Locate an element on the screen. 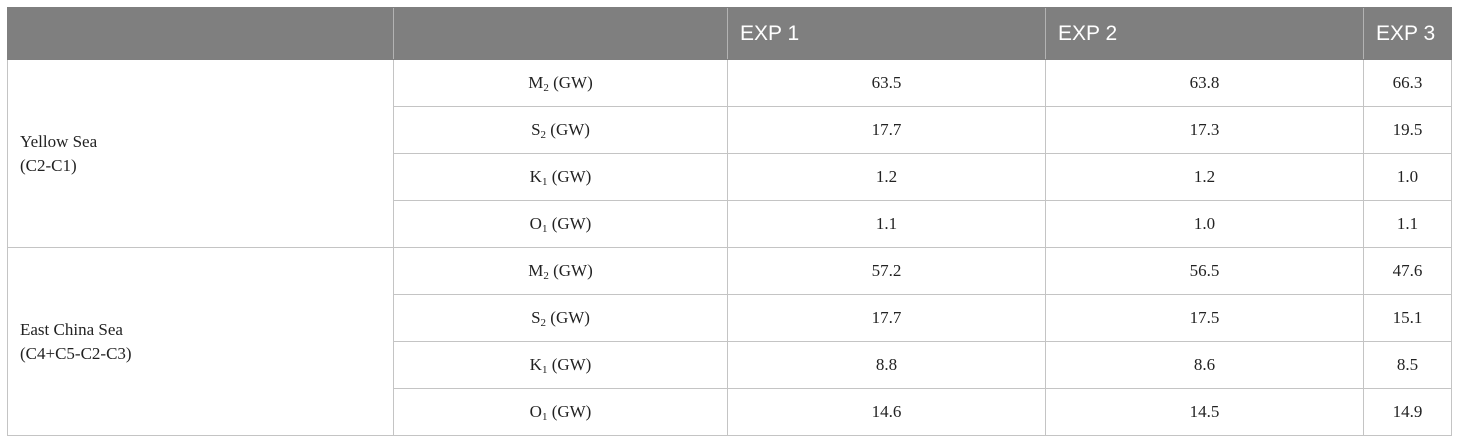 The image size is (1460, 442). value-cell: 47.6 is located at coordinates (1407, 271).